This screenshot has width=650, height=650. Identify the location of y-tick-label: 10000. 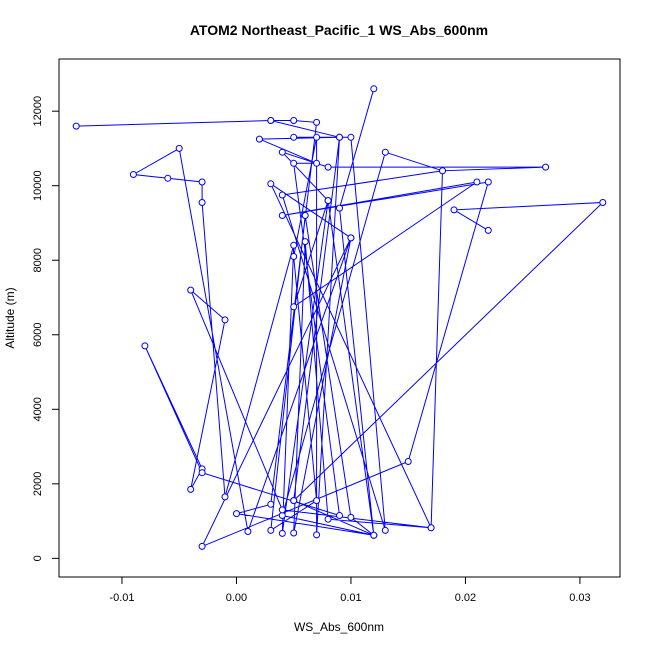
(38, 185).